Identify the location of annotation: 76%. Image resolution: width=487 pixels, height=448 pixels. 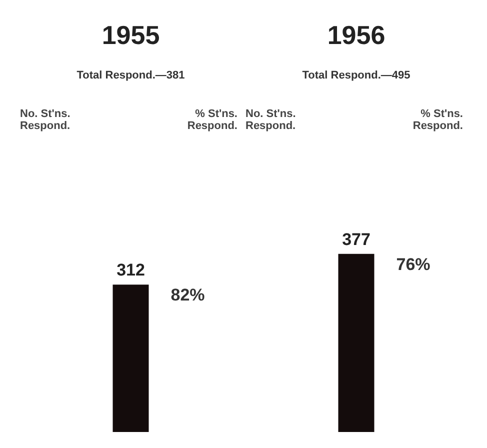
(413, 264).